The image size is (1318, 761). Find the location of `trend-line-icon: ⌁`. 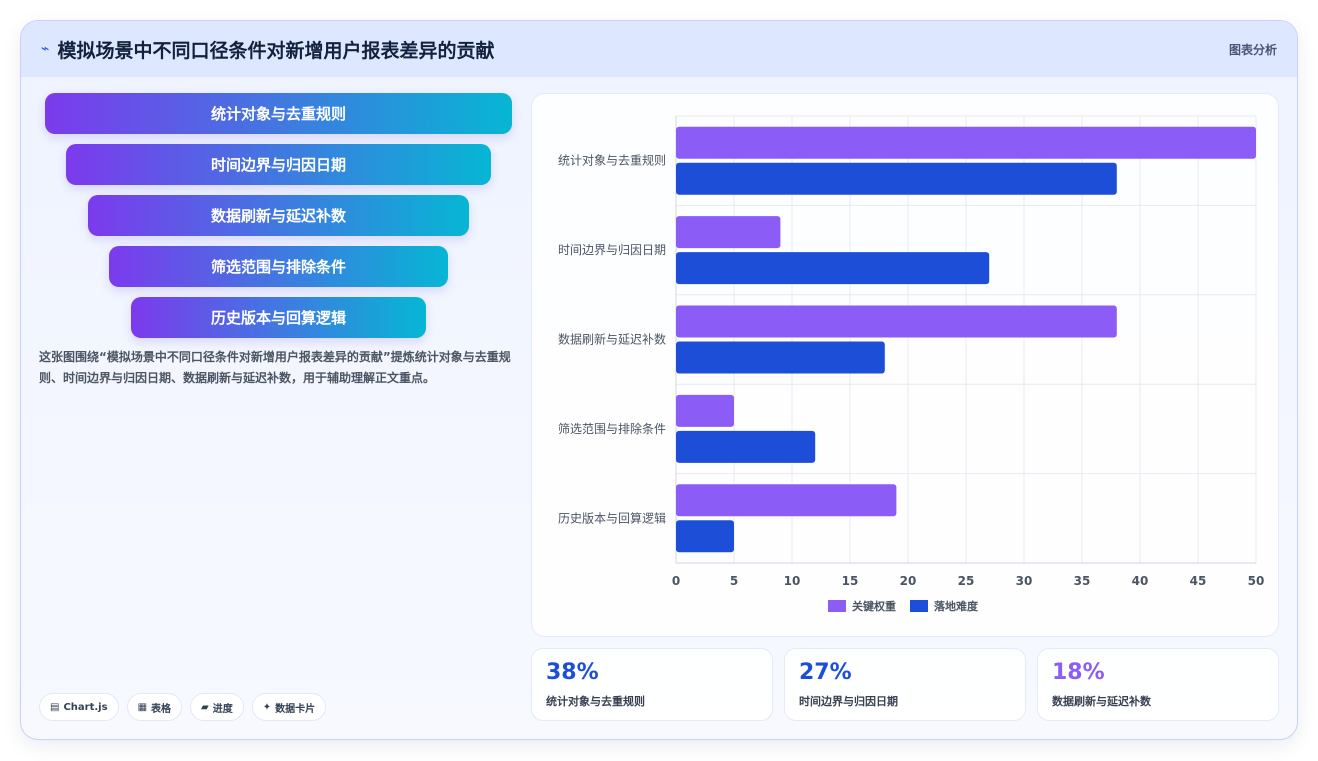

trend-line-icon: ⌁ is located at coordinates (45, 49).